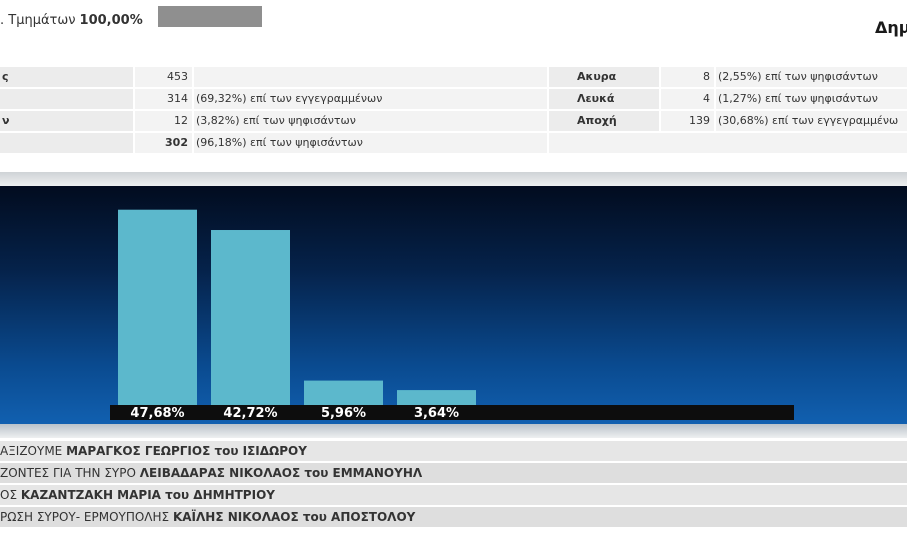 Image resolution: width=907 pixels, height=536 pixels. I want to click on stat-value: 8, so click(687, 77).